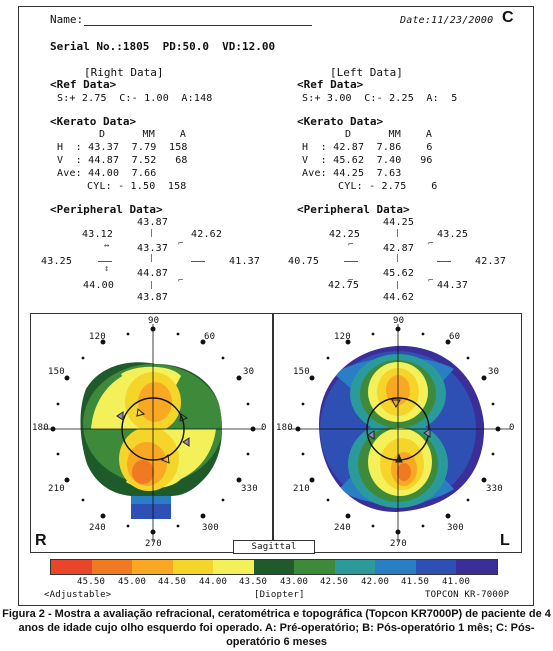 The width and height of the screenshot is (553, 651). I want to click on date-text: Date:11/23/2000, so click(447, 20).